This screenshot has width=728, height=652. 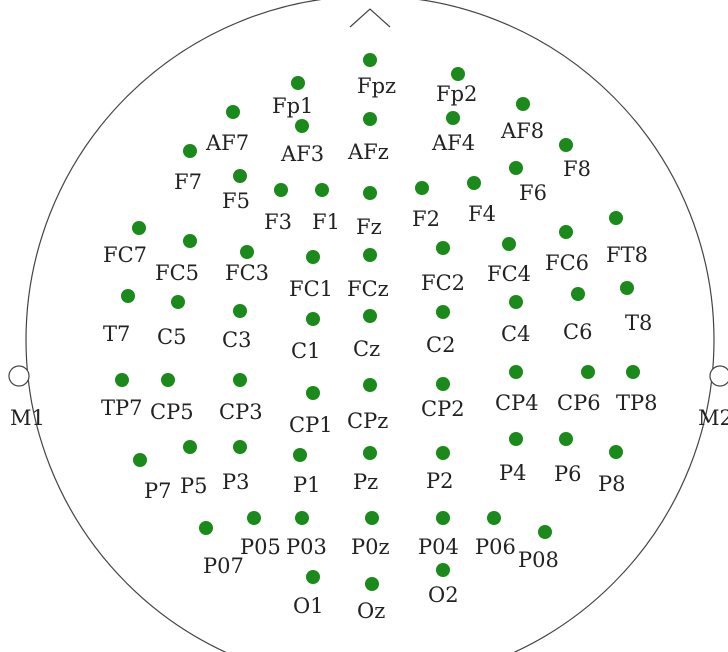 What do you see at coordinates (376, 75) in the screenshot?
I see `electrode-fpz: Fpz` at bounding box center [376, 75].